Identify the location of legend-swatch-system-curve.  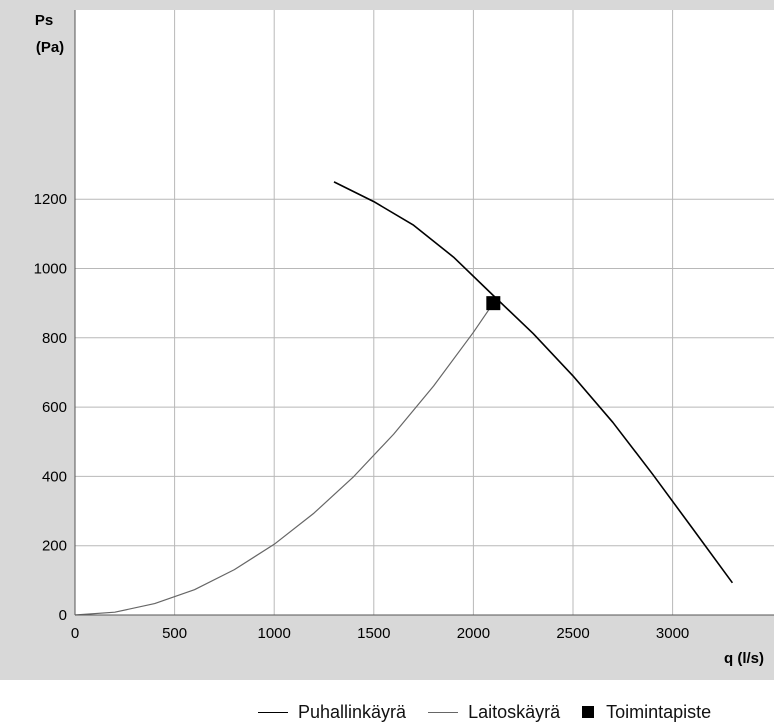
(443, 712).